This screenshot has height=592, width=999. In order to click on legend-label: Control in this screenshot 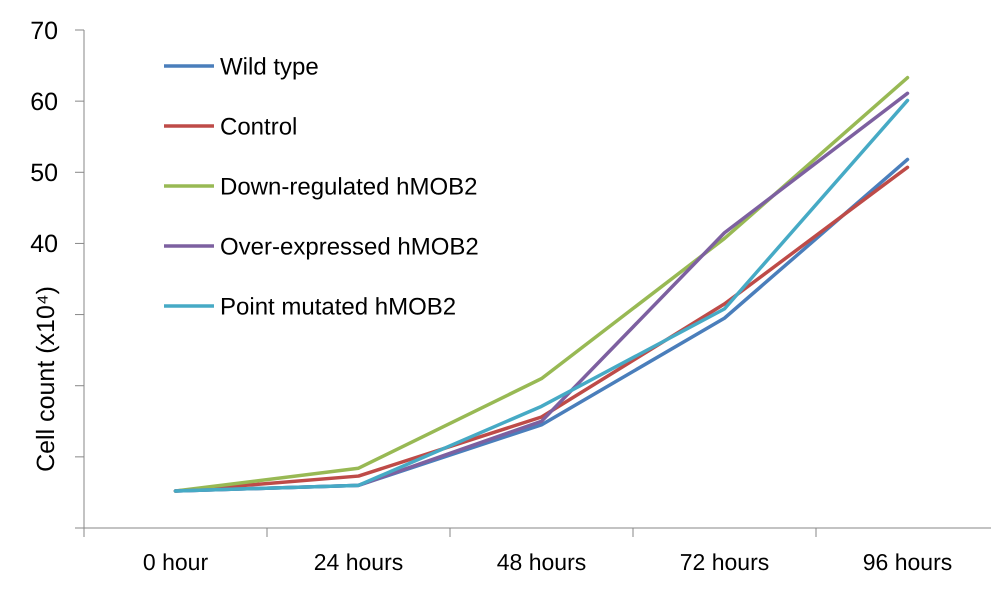, I will do `click(259, 126)`.